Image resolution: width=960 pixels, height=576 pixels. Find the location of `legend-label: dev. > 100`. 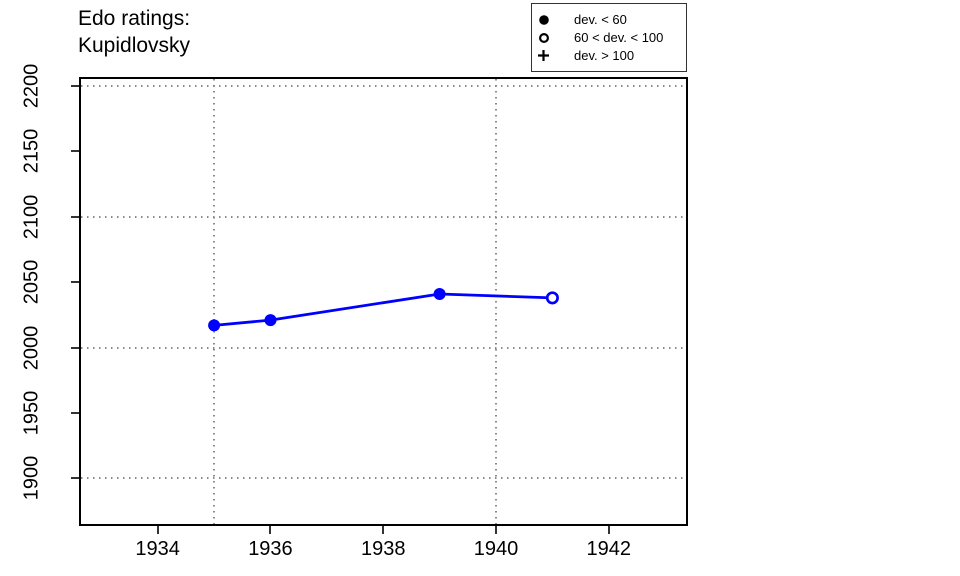

legend-label: dev. > 100 is located at coordinates (604, 55).